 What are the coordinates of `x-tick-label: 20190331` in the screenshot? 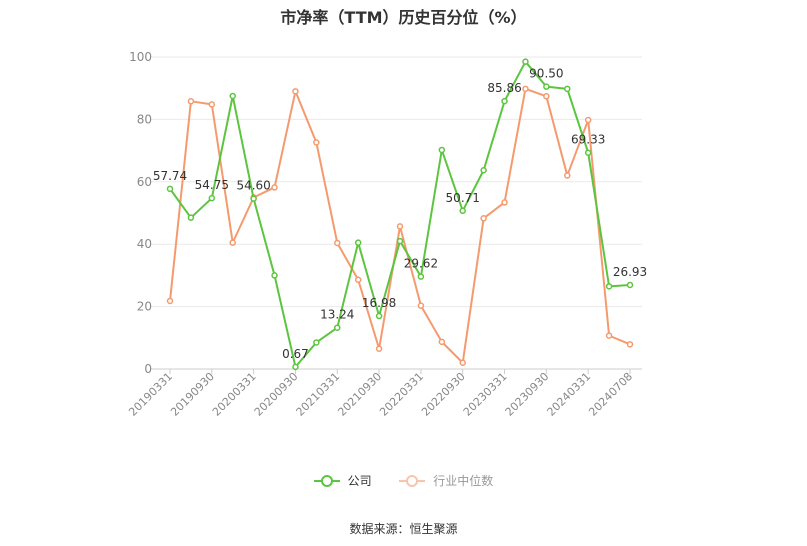 It's located at (150, 394).